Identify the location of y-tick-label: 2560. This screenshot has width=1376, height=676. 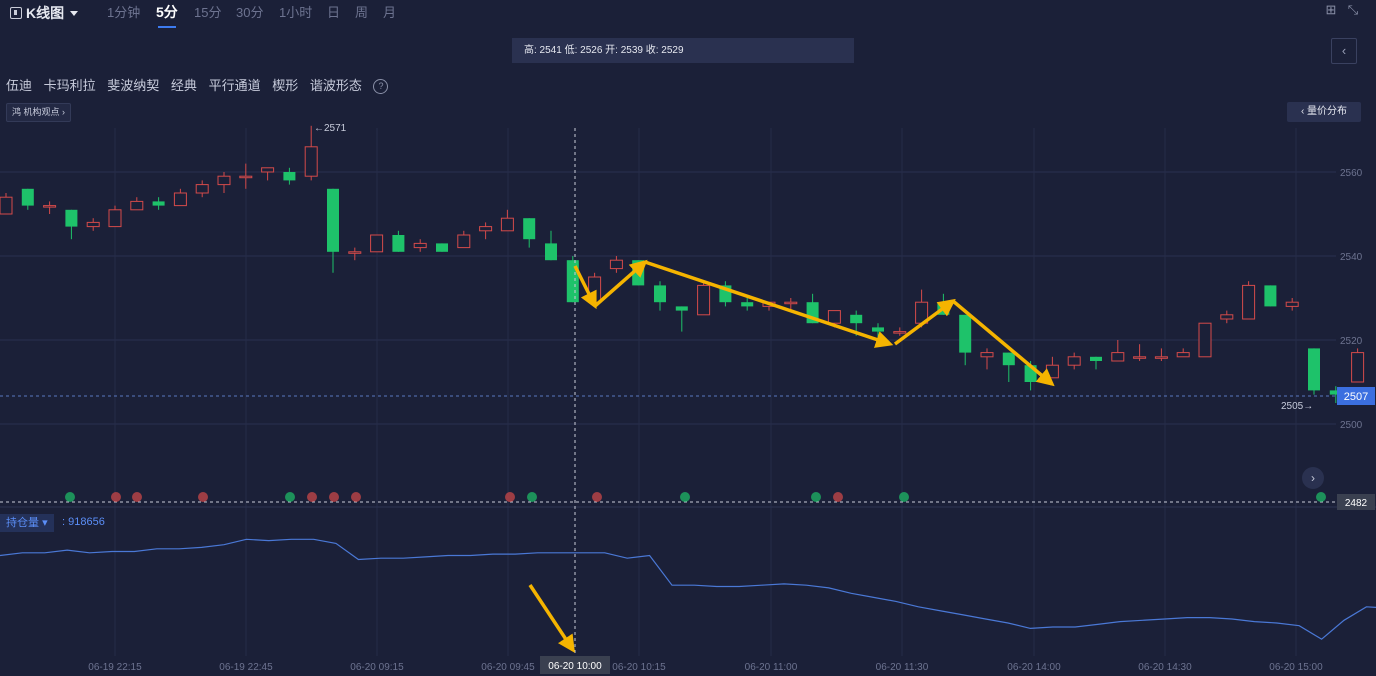
(1351, 173).